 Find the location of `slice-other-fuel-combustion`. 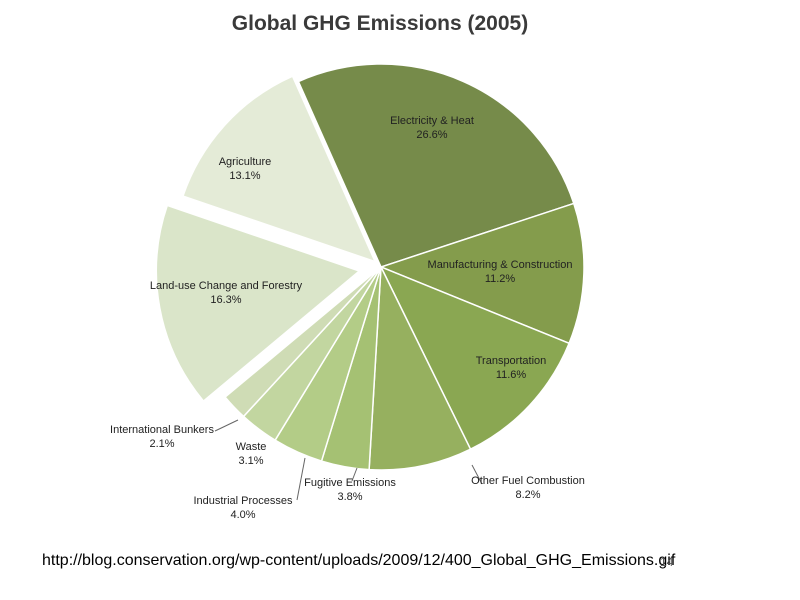

slice-other-fuel-combustion is located at coordinates (420, 367).